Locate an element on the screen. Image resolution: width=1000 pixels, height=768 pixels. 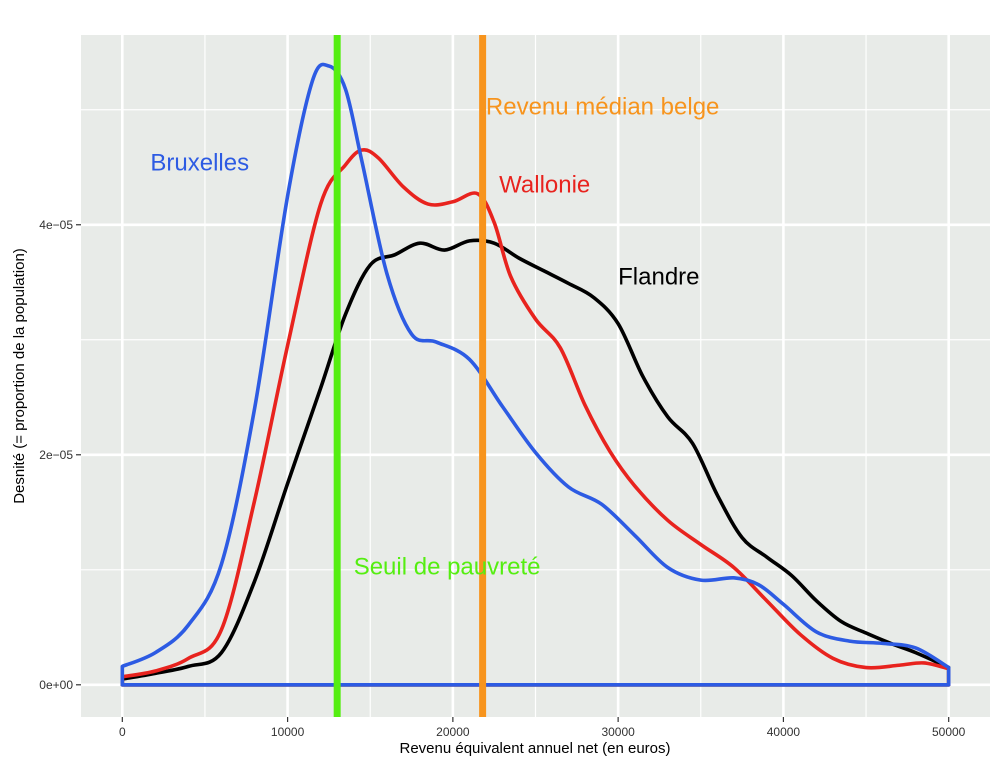
x-tick-label: 20000 is located at coordinates (453, 732).